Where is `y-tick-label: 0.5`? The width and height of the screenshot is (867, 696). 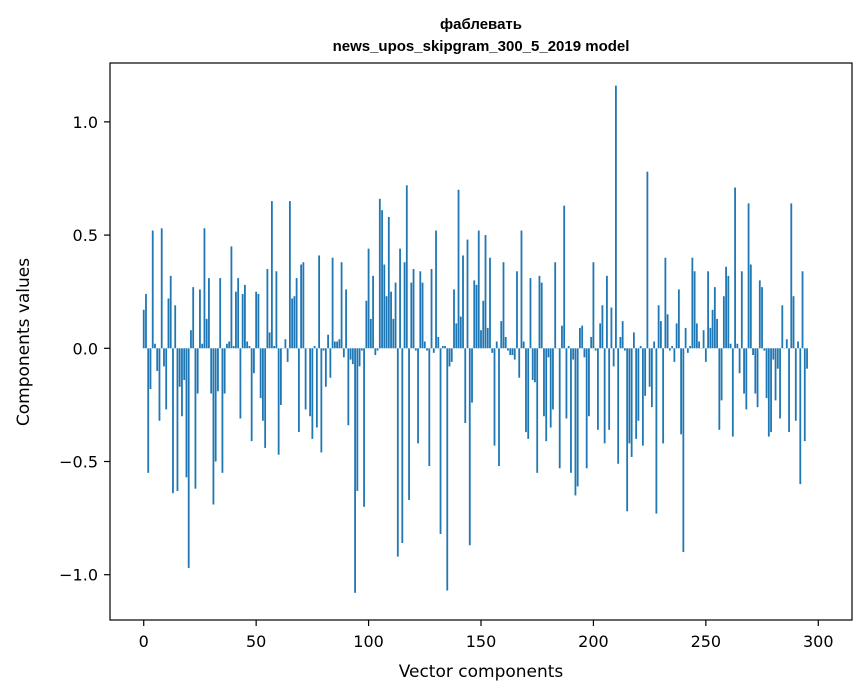
y-tick-label: 0.5 is located at coordinates (85, 235).